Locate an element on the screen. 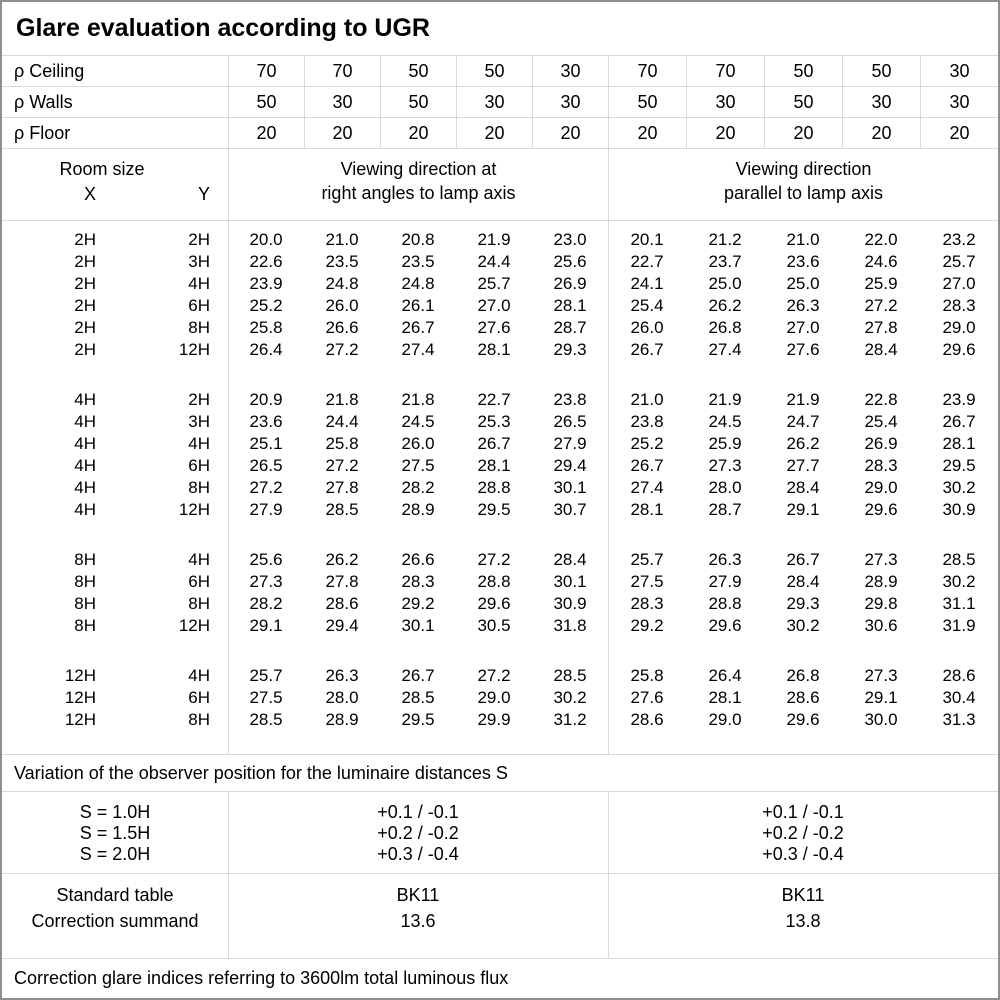 This screenshot has width=1000, height=1000. group-gap is located at coordinates (500, 375).